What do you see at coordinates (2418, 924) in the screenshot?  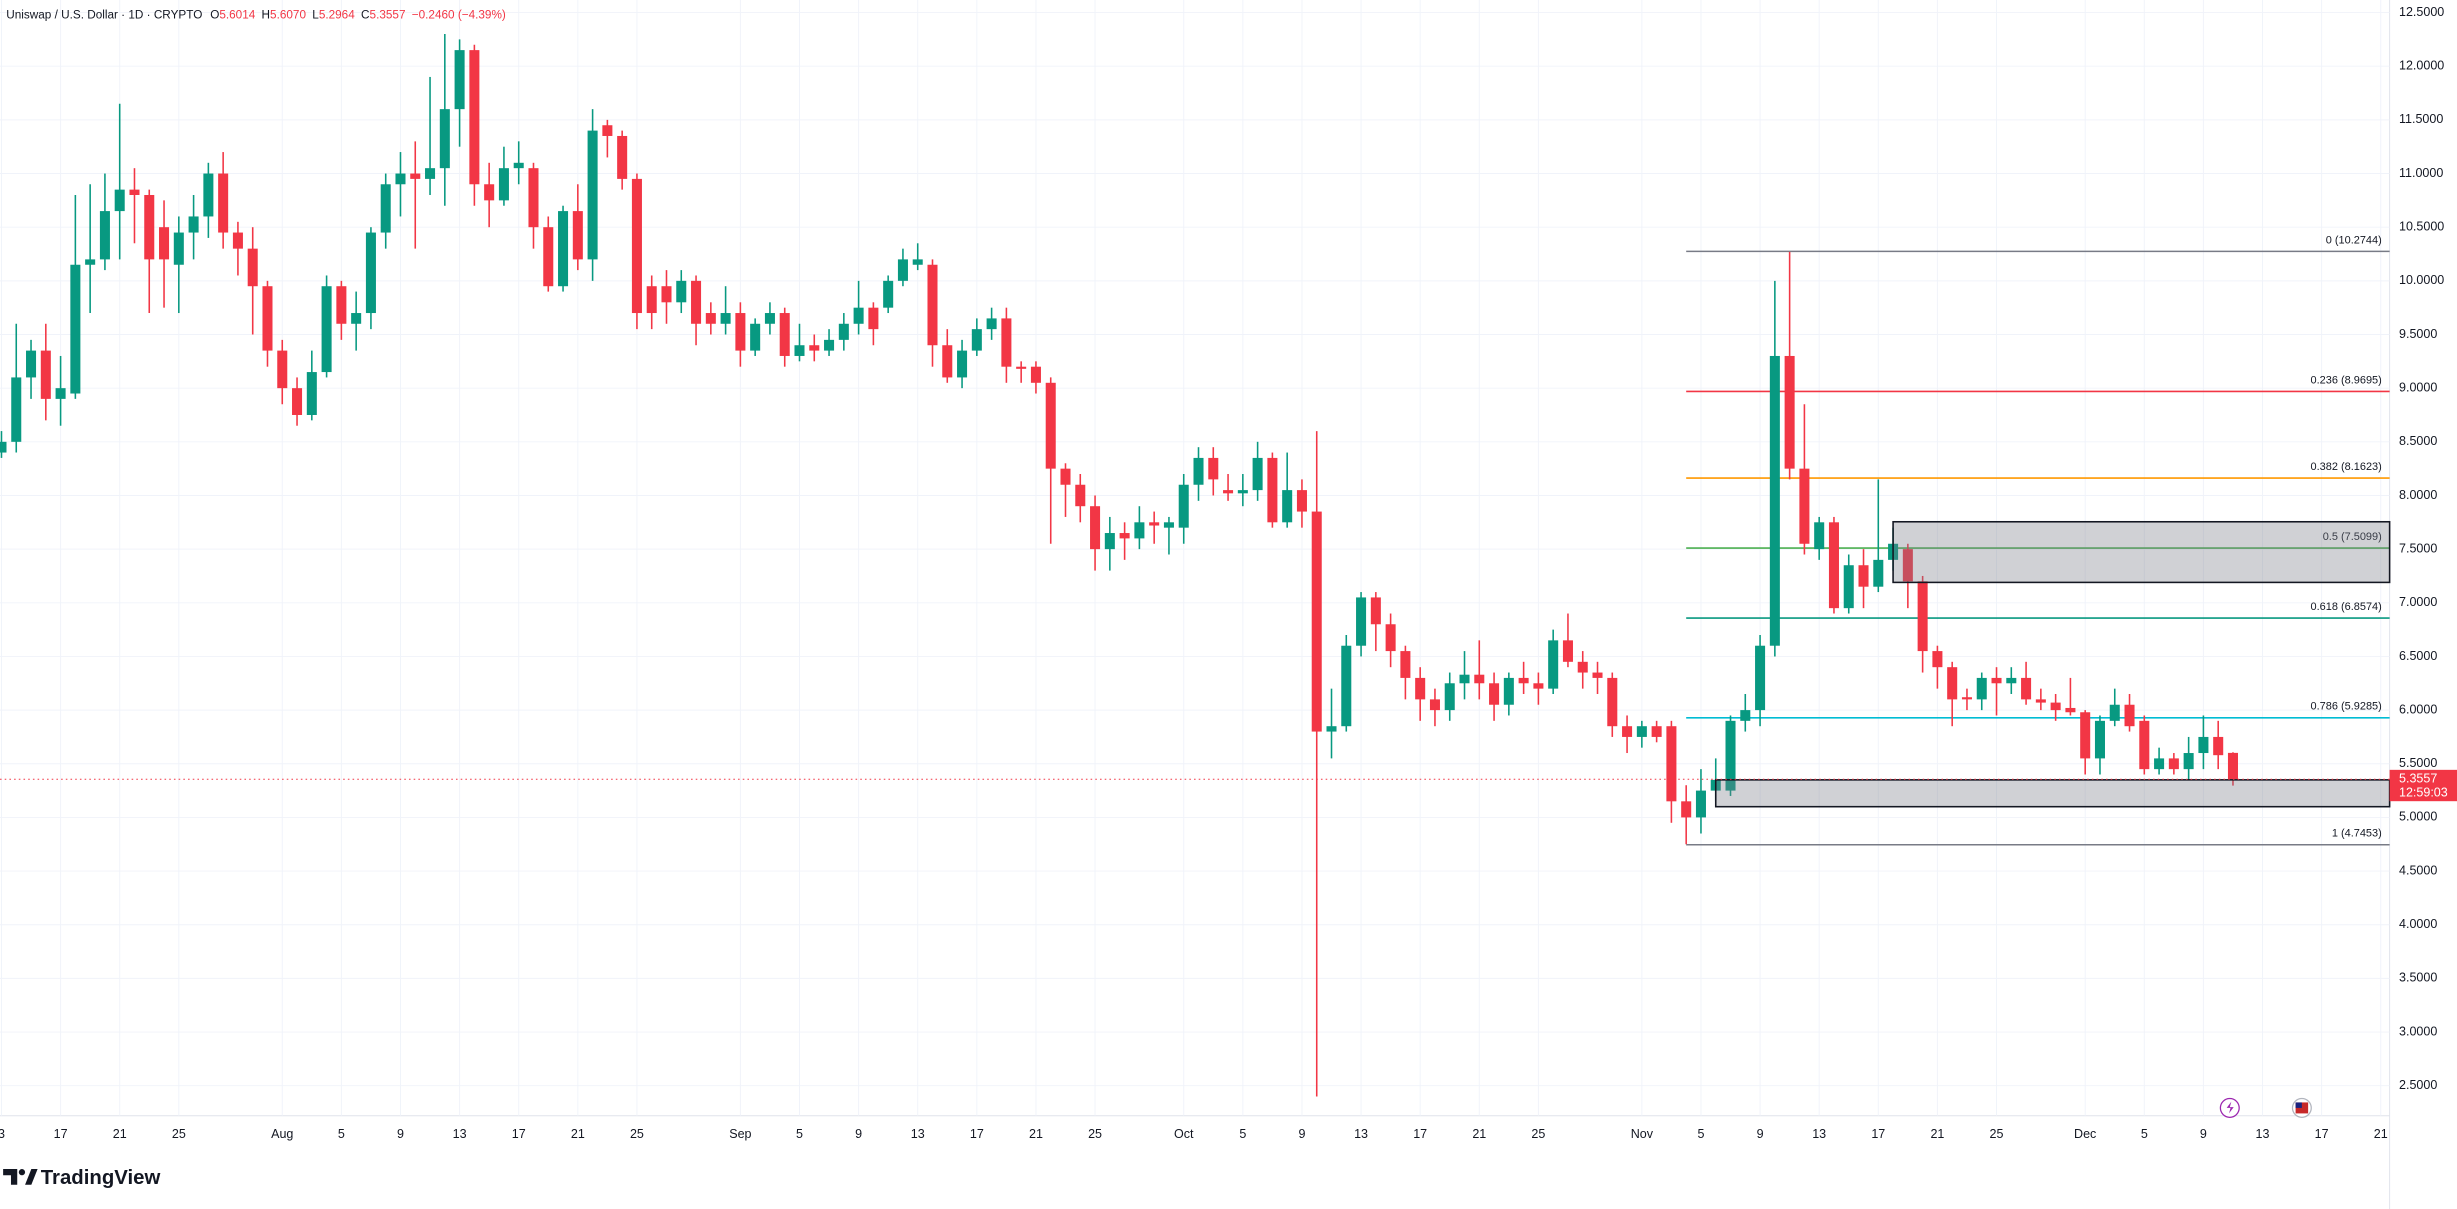 I see `y-tick-label: 4.0000` at bounding box center [2418, 924].